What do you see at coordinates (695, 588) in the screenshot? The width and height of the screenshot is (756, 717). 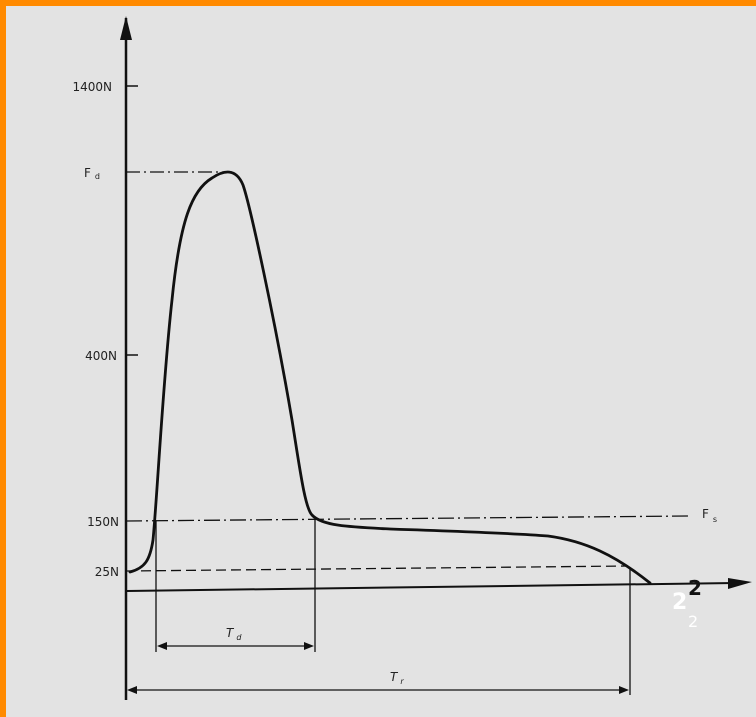 I see `x-axis-number-label: 2` at bounding box center [695, 588].